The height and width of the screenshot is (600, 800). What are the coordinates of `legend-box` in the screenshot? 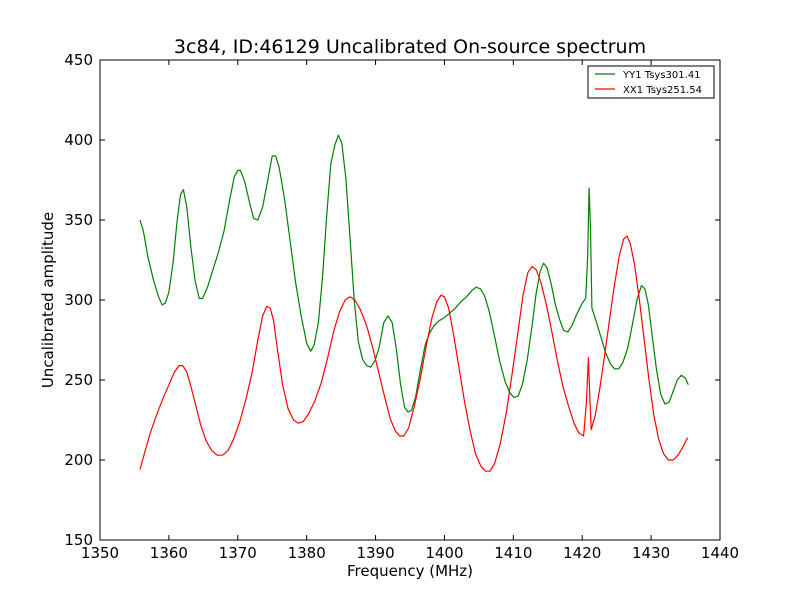 It's located at (651, 82).